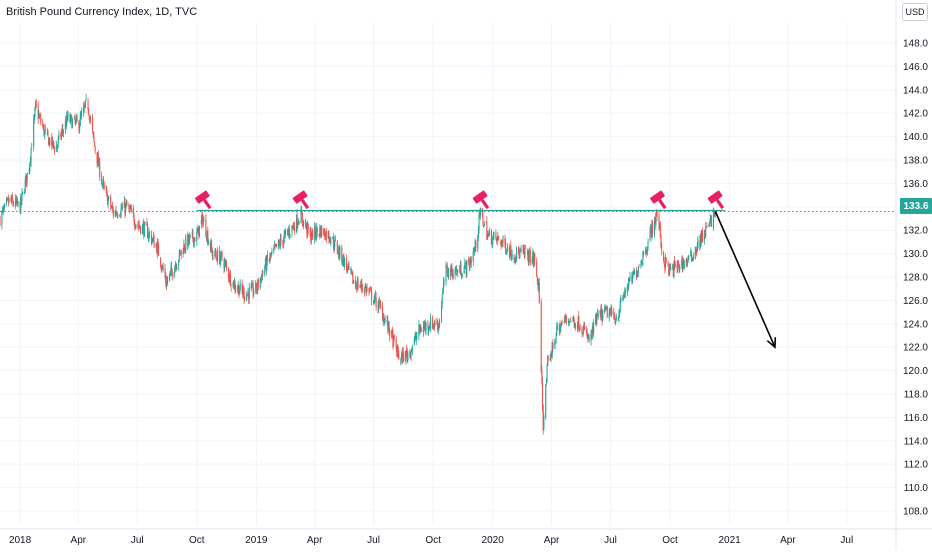 This screenshot has width=932, height=555. Describe the element at coordinates (915, 184) in the screenshot. I see `y-tick-label: 136.0` at that location.